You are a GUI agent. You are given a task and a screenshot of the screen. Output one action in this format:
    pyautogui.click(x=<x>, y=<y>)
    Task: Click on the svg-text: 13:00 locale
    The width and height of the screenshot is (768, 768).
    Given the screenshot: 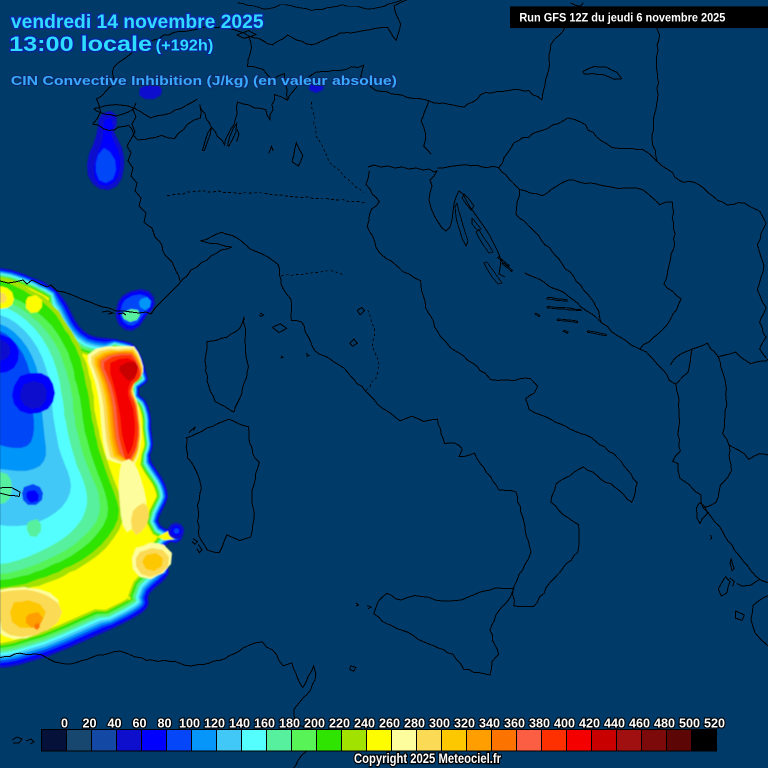 What is the action you would take?
    pyautogui.click(x=80, y=44)
    